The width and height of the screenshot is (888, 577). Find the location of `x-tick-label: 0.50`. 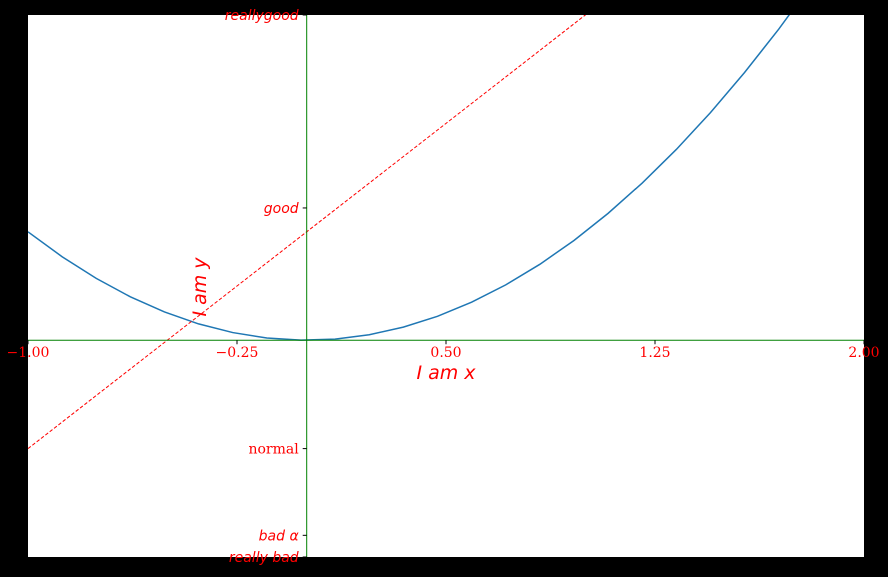

x-tick-label: 0.50 is located at coordinates (445, 353).